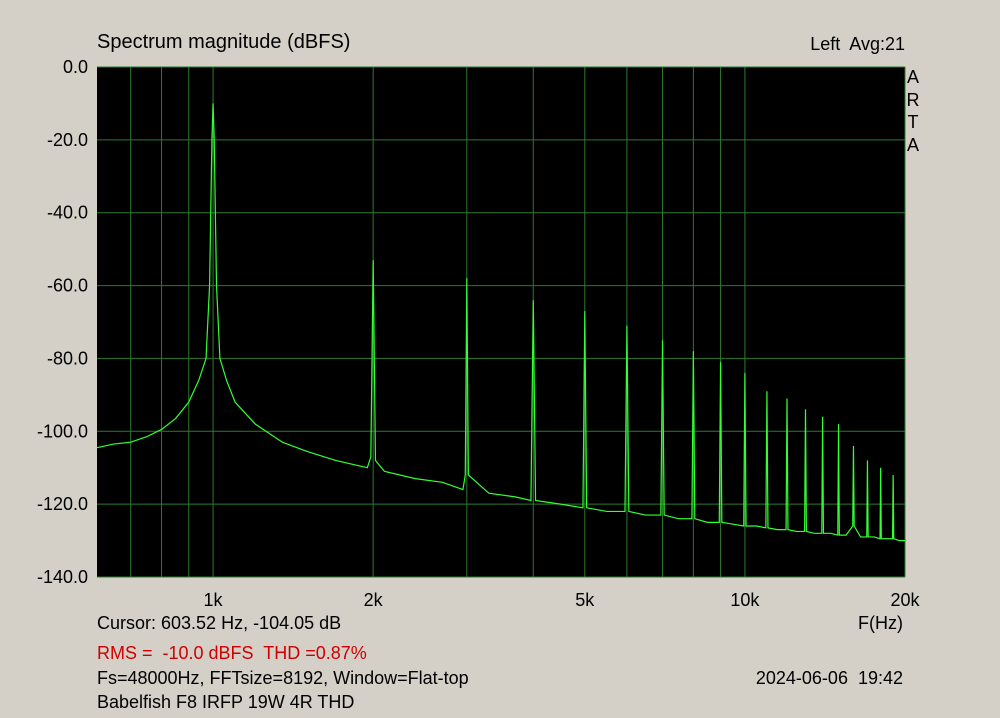  I want to click on channel-info: Left Avg:21, so click(857, 44).